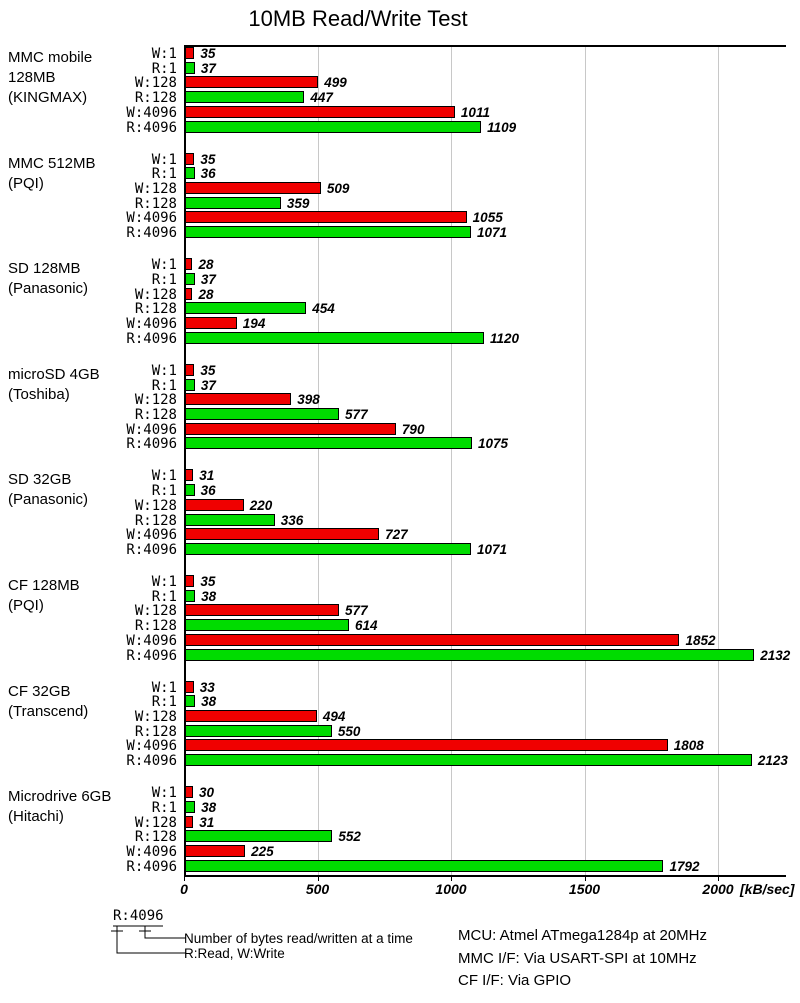 This screenshot has width=800, height=1003. I want to click on group-label: SD 32GB (Panasonic), so click(48, 490).